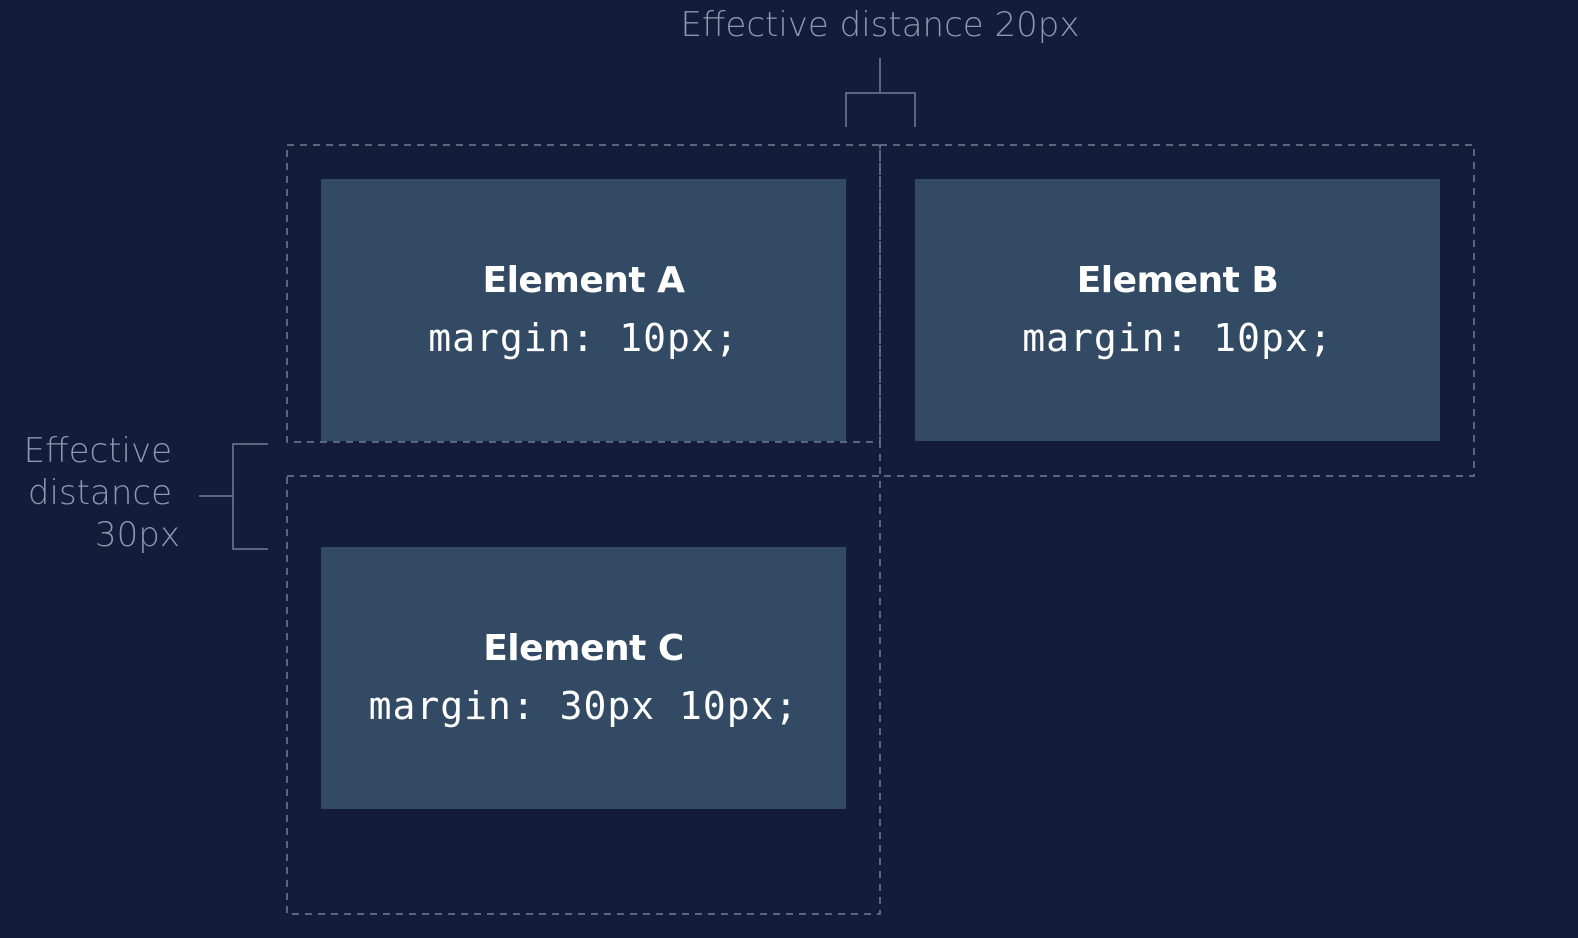 The width and height of the screenshot is (1578, 938). I want to click on element-a-box: Element A margin: 10px;, so click(583, 310).